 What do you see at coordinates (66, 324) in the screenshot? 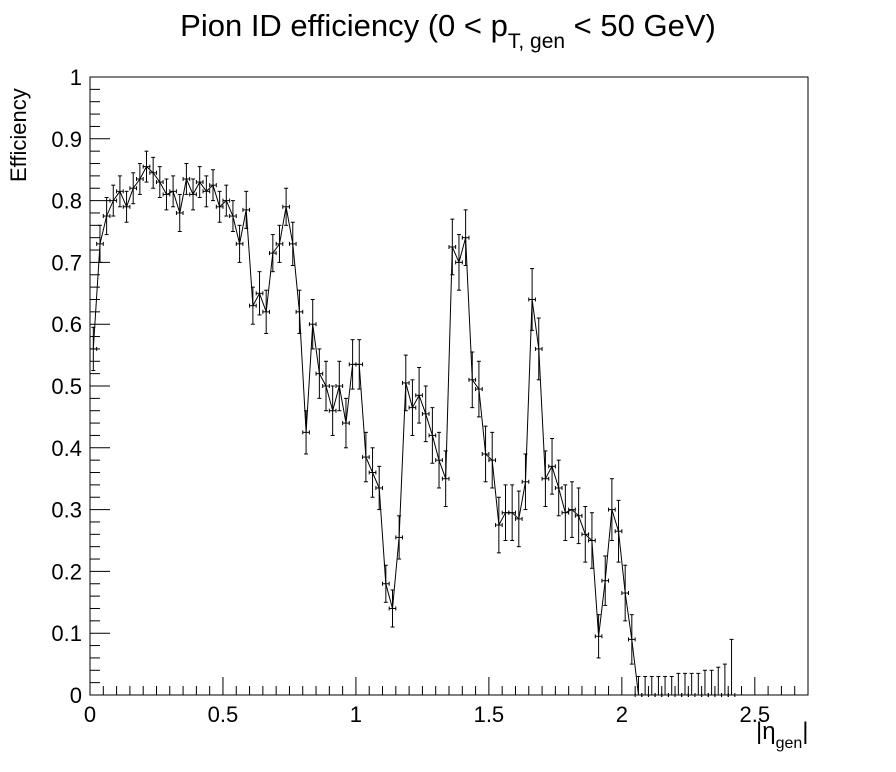
I see `y-tick-label: 0.6` at bounding box center [66, 324].